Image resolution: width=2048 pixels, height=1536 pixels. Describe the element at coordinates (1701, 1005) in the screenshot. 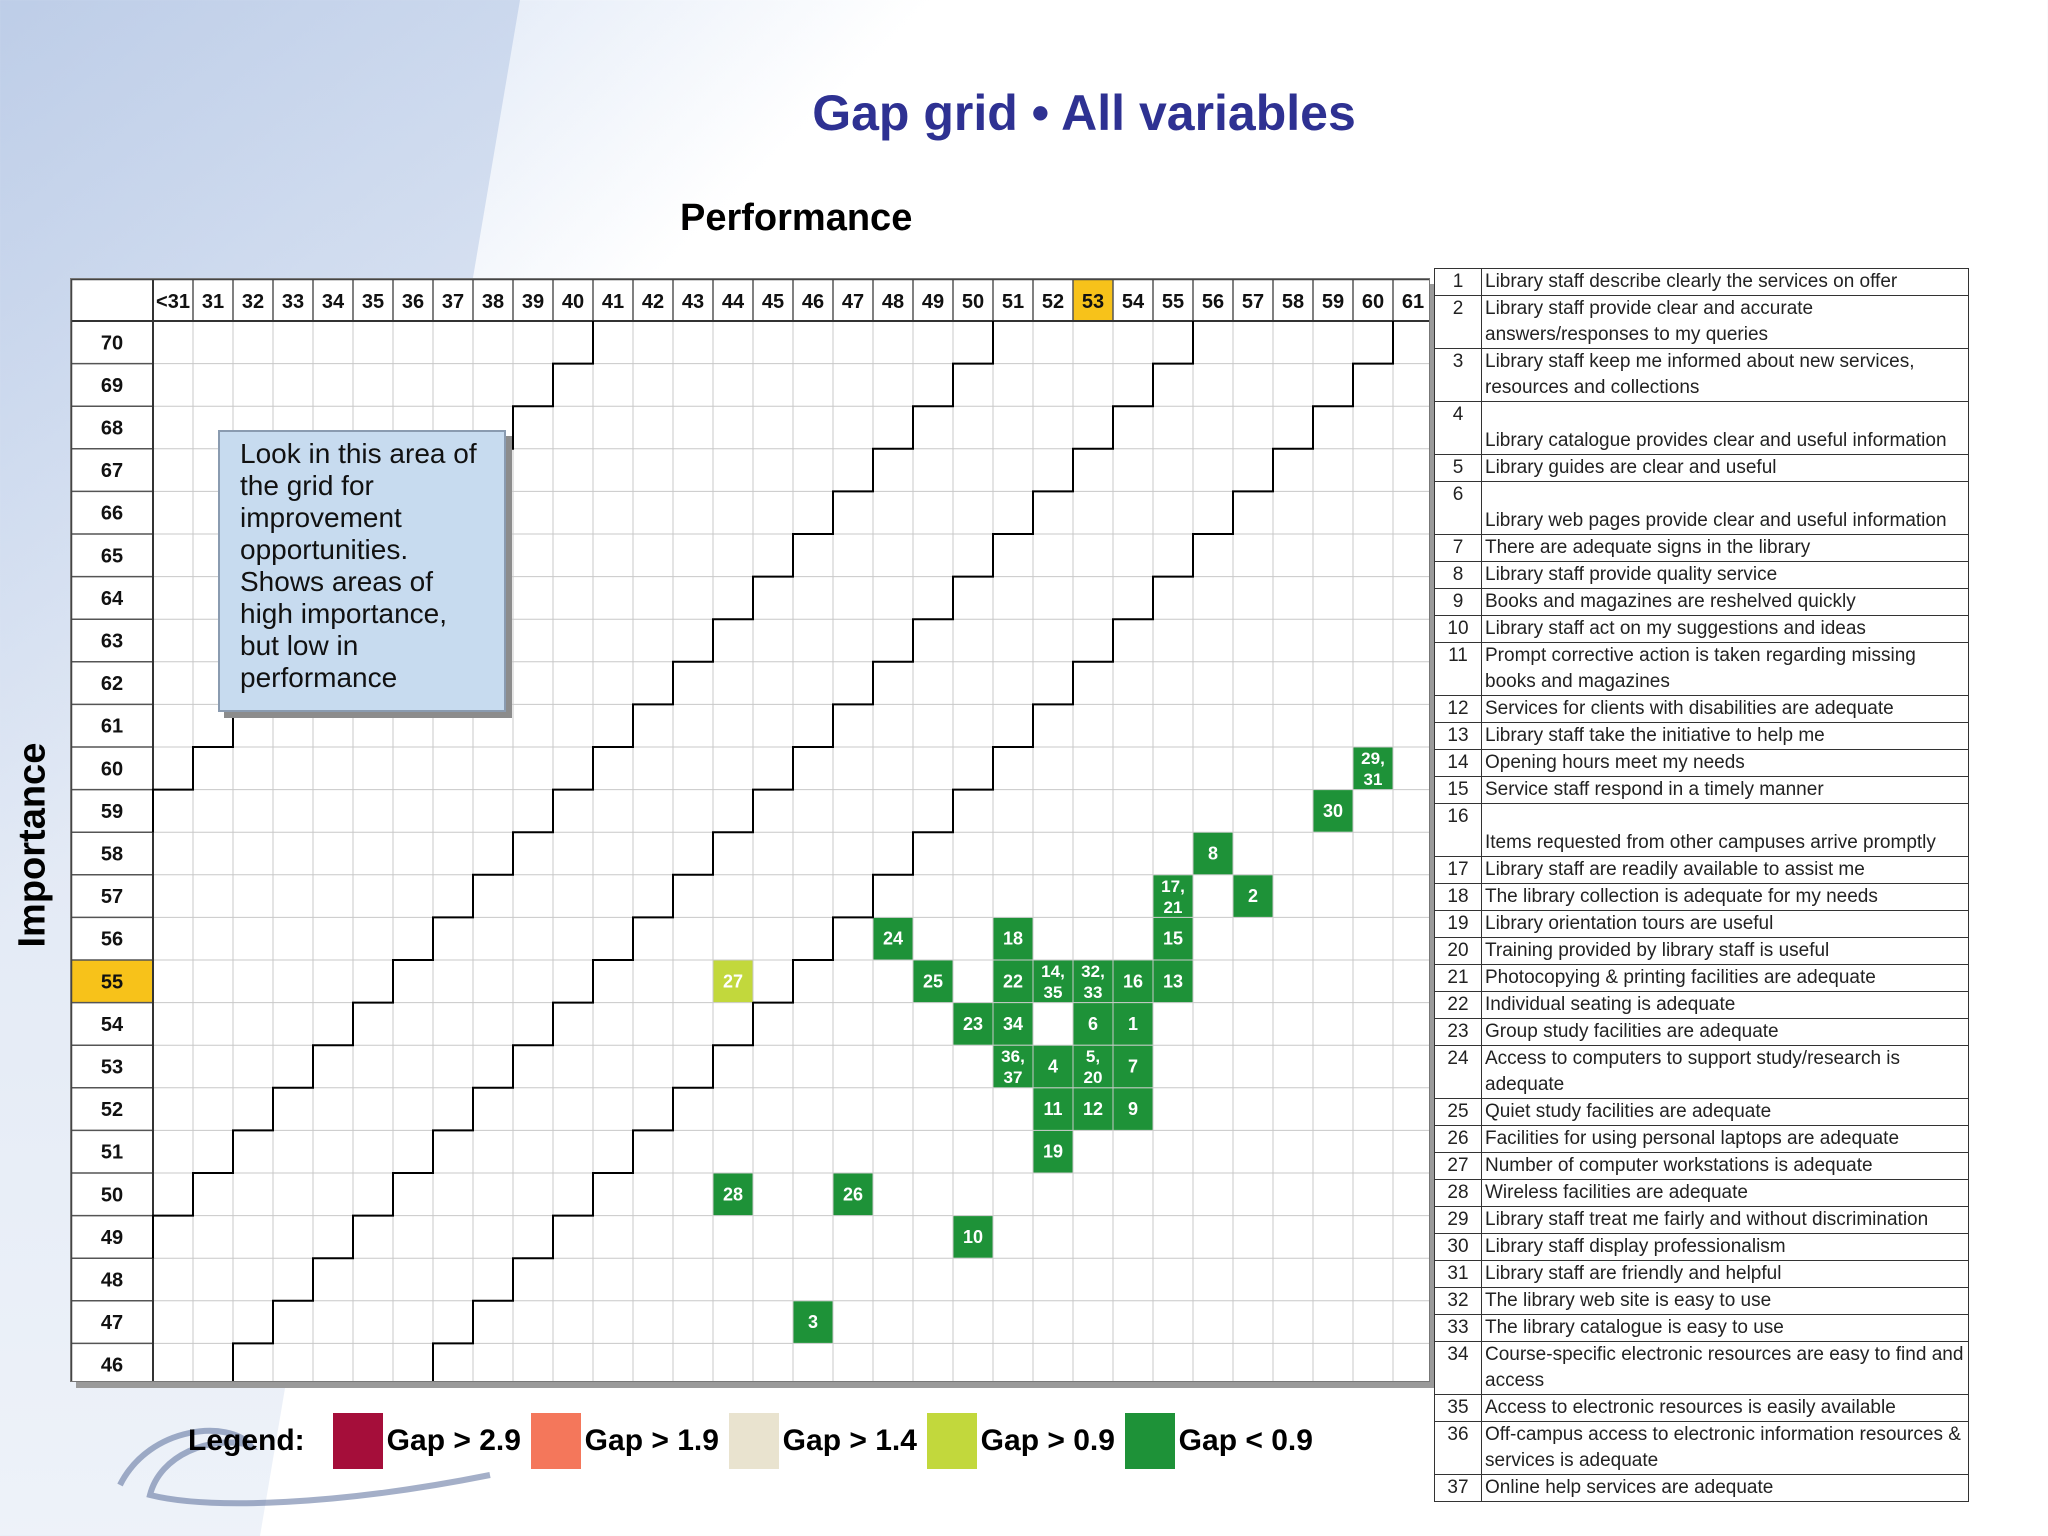

I see `key-row: 22 Individual seating is adequate` at that location.